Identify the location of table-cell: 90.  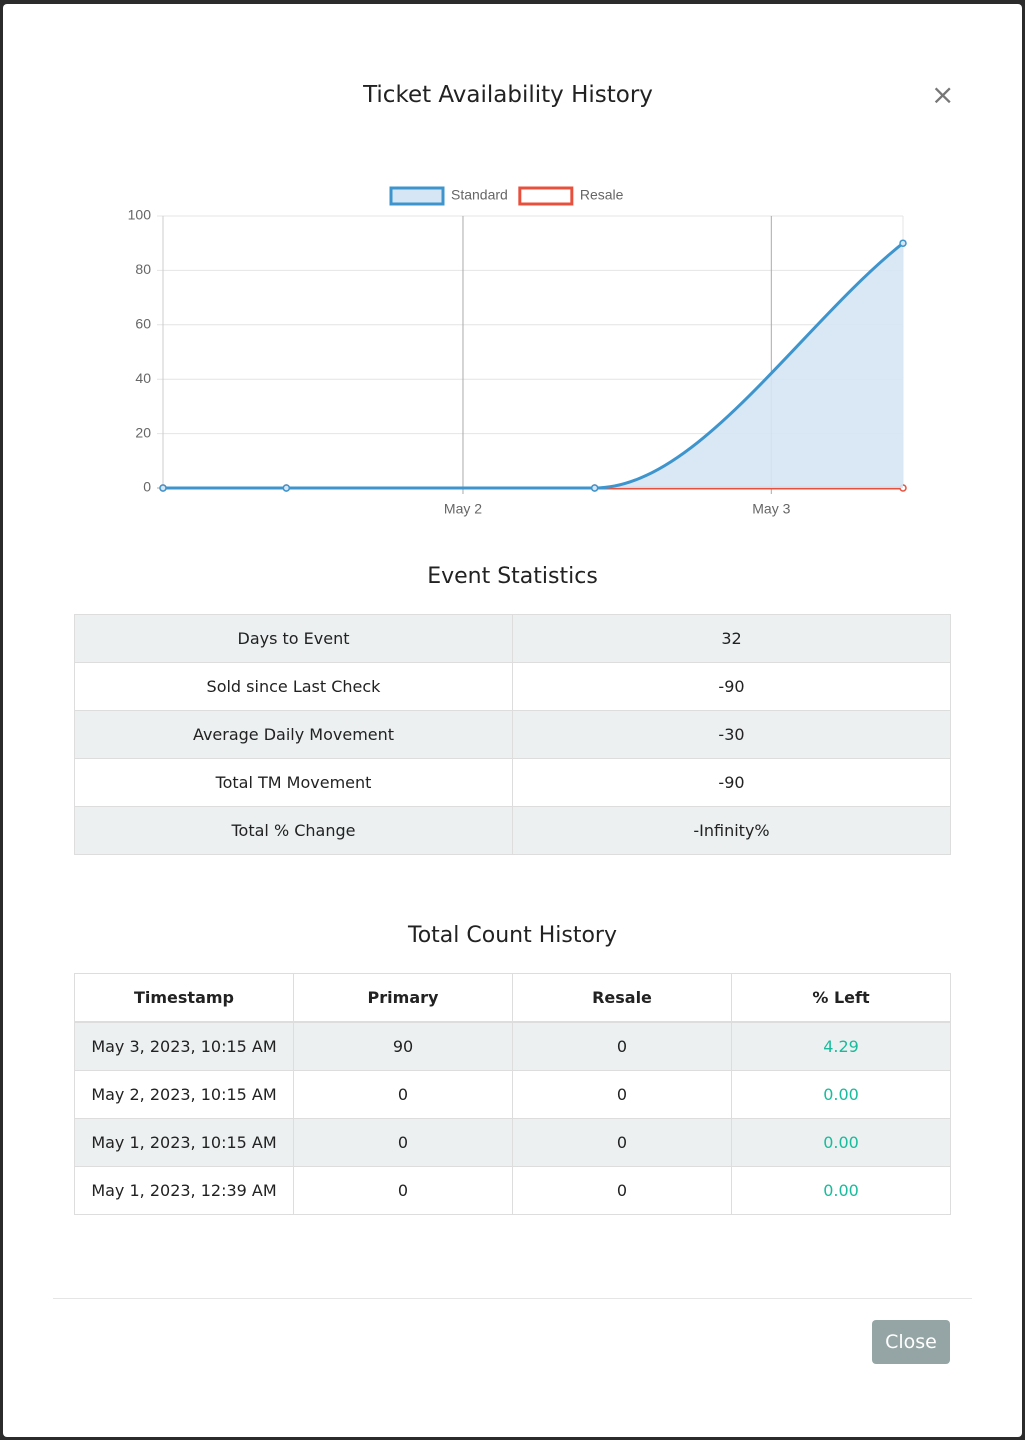
(403, 1046).